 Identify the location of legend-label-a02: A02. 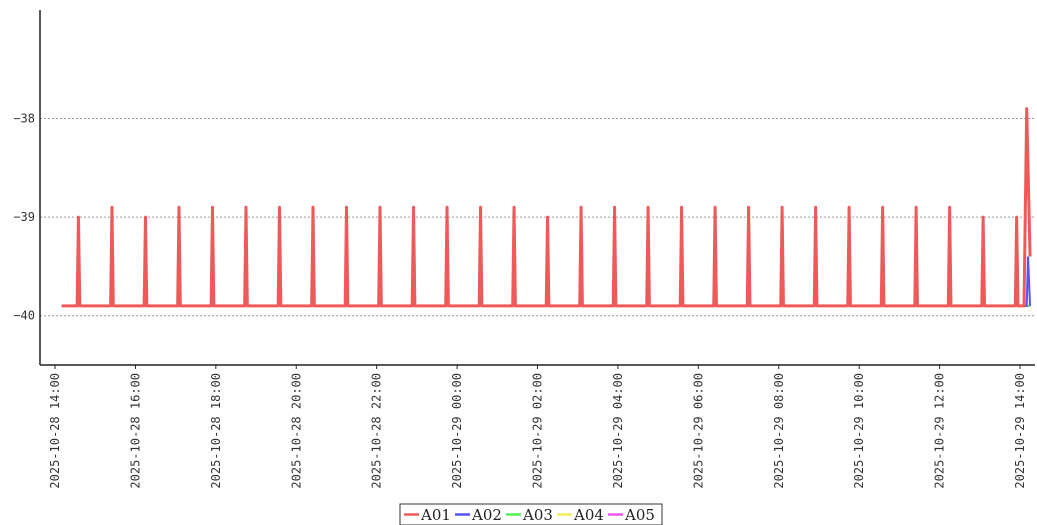
(486, 515).